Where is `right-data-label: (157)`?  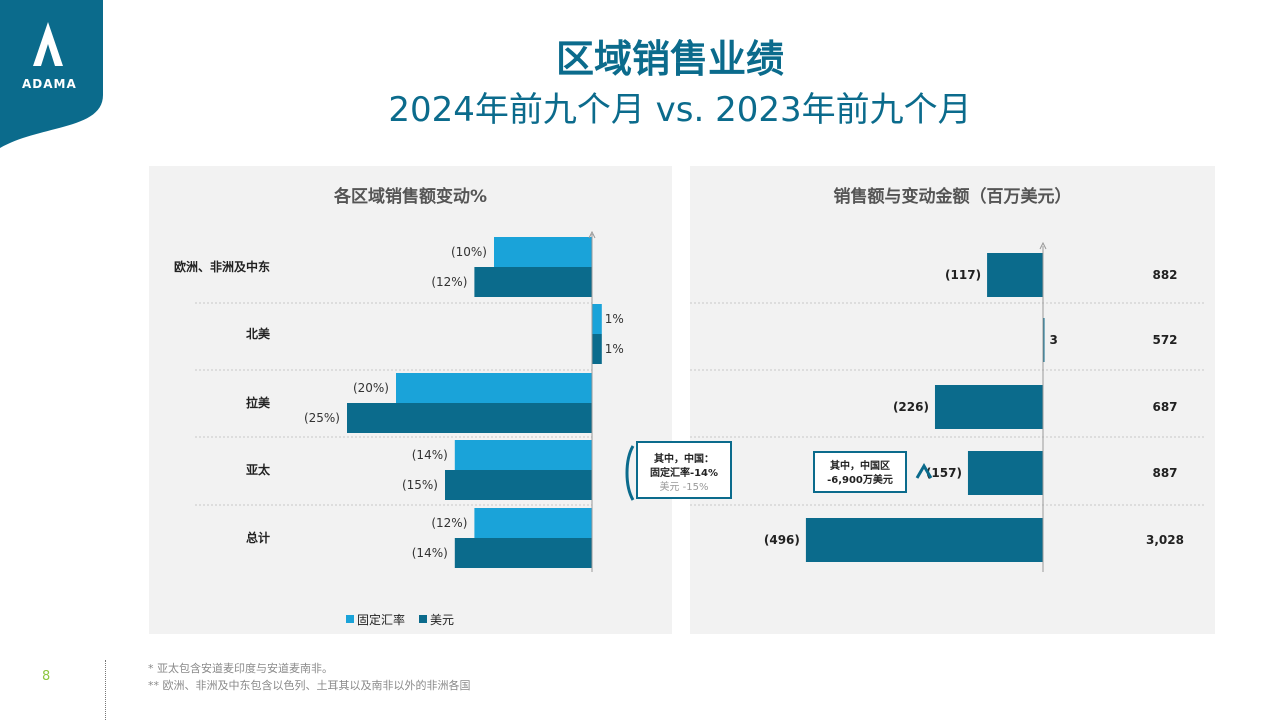
right-data-label: (157) is located at coordinates (944, 473).